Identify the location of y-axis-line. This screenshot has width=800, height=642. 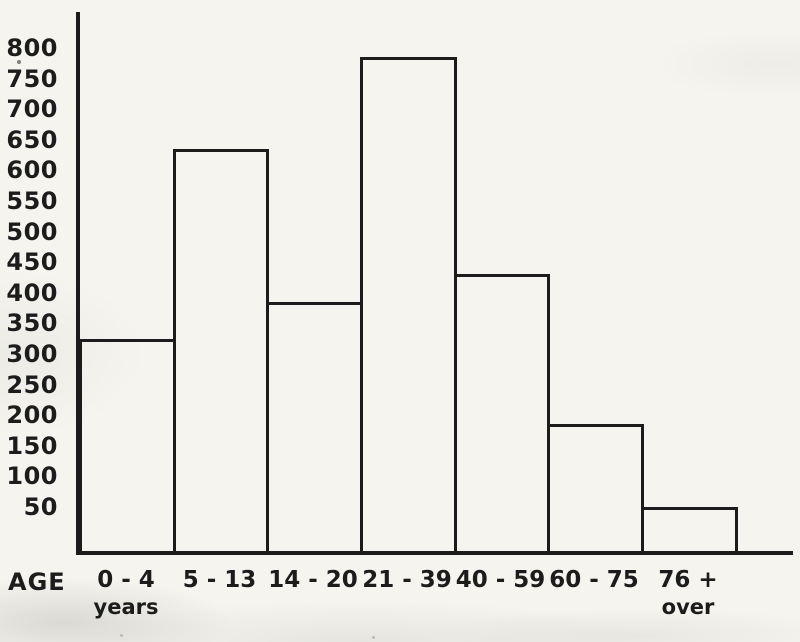
(78, 283).